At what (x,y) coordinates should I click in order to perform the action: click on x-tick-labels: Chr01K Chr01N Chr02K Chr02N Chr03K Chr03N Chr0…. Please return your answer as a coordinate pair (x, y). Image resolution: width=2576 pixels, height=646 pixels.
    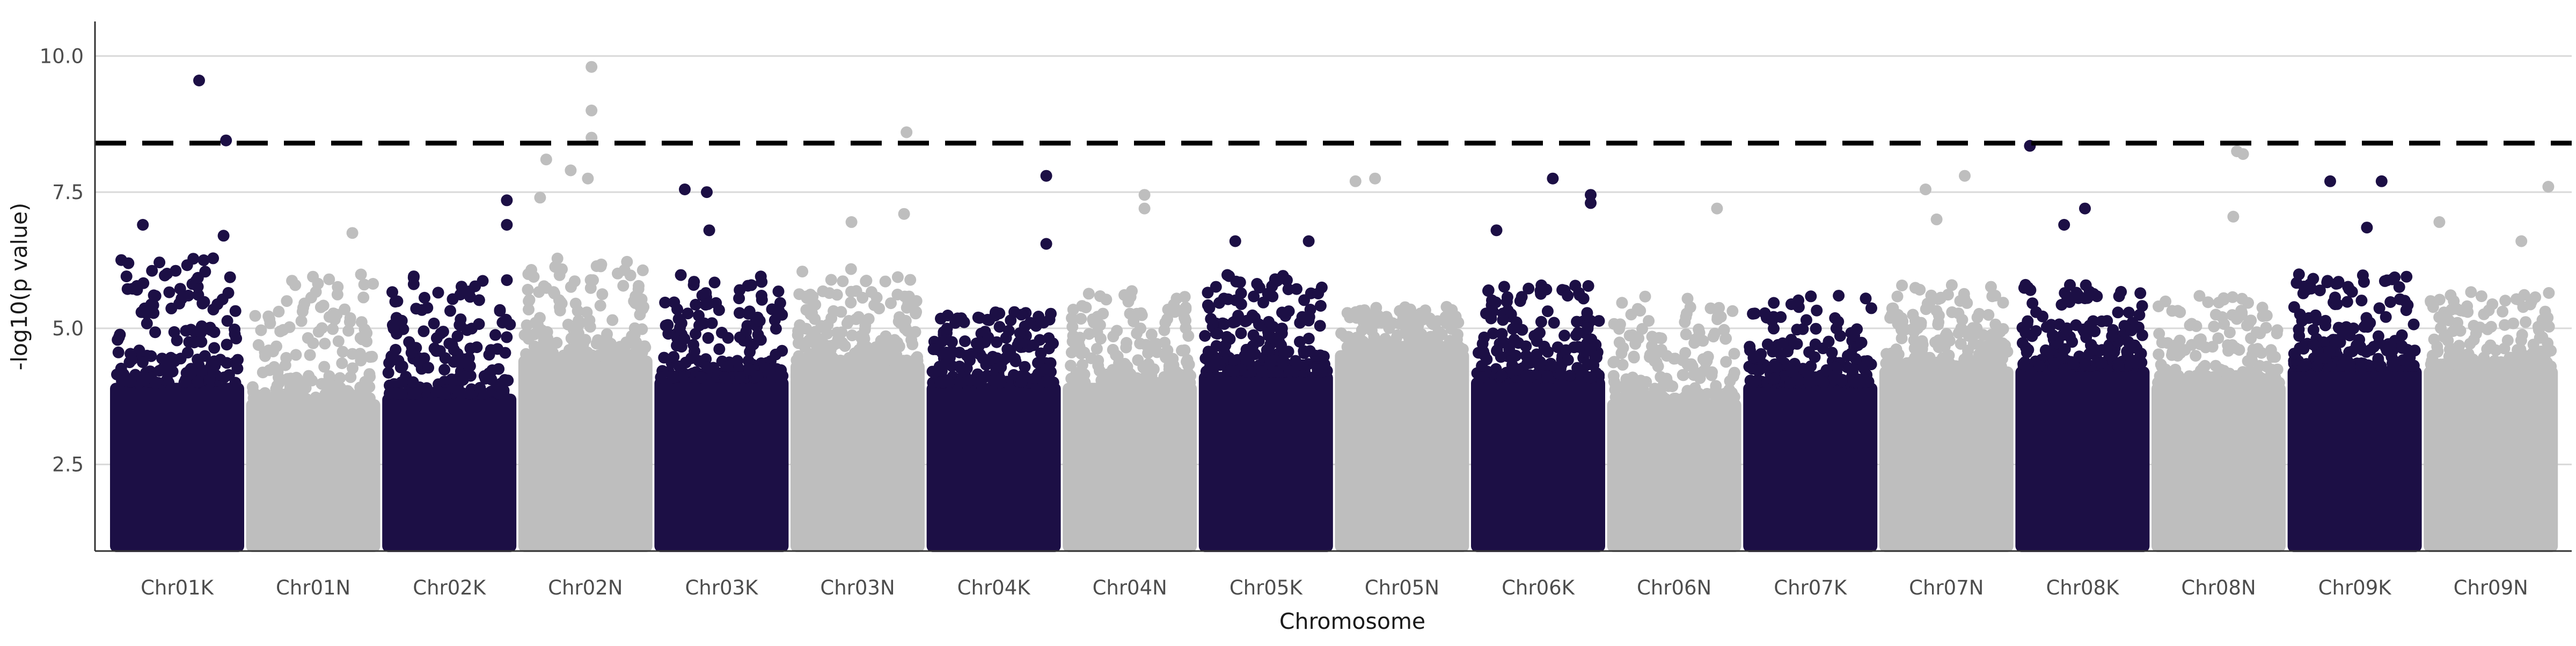
    Looking at the image, I should click on (1334, 588).